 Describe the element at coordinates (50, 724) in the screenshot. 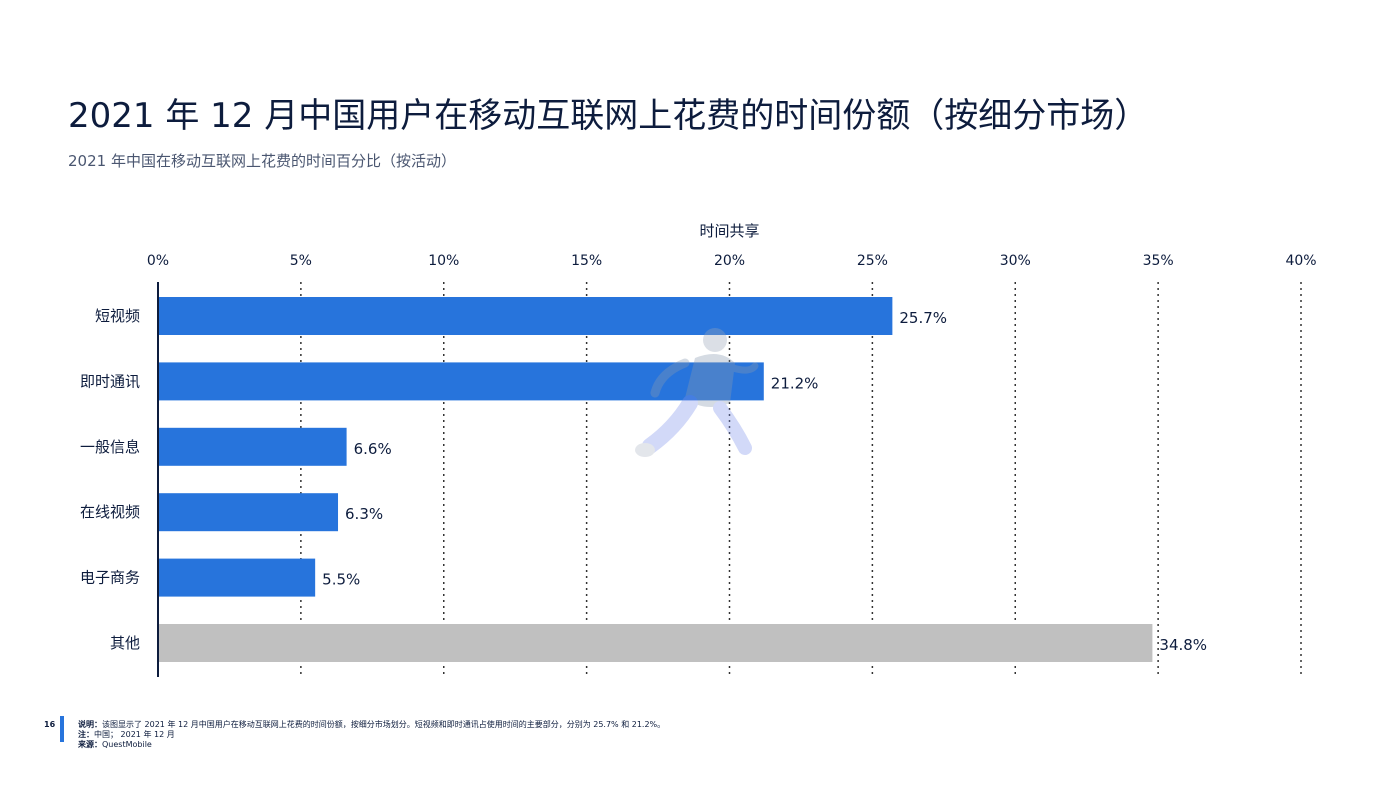

I see `page-number: 16` at that location.